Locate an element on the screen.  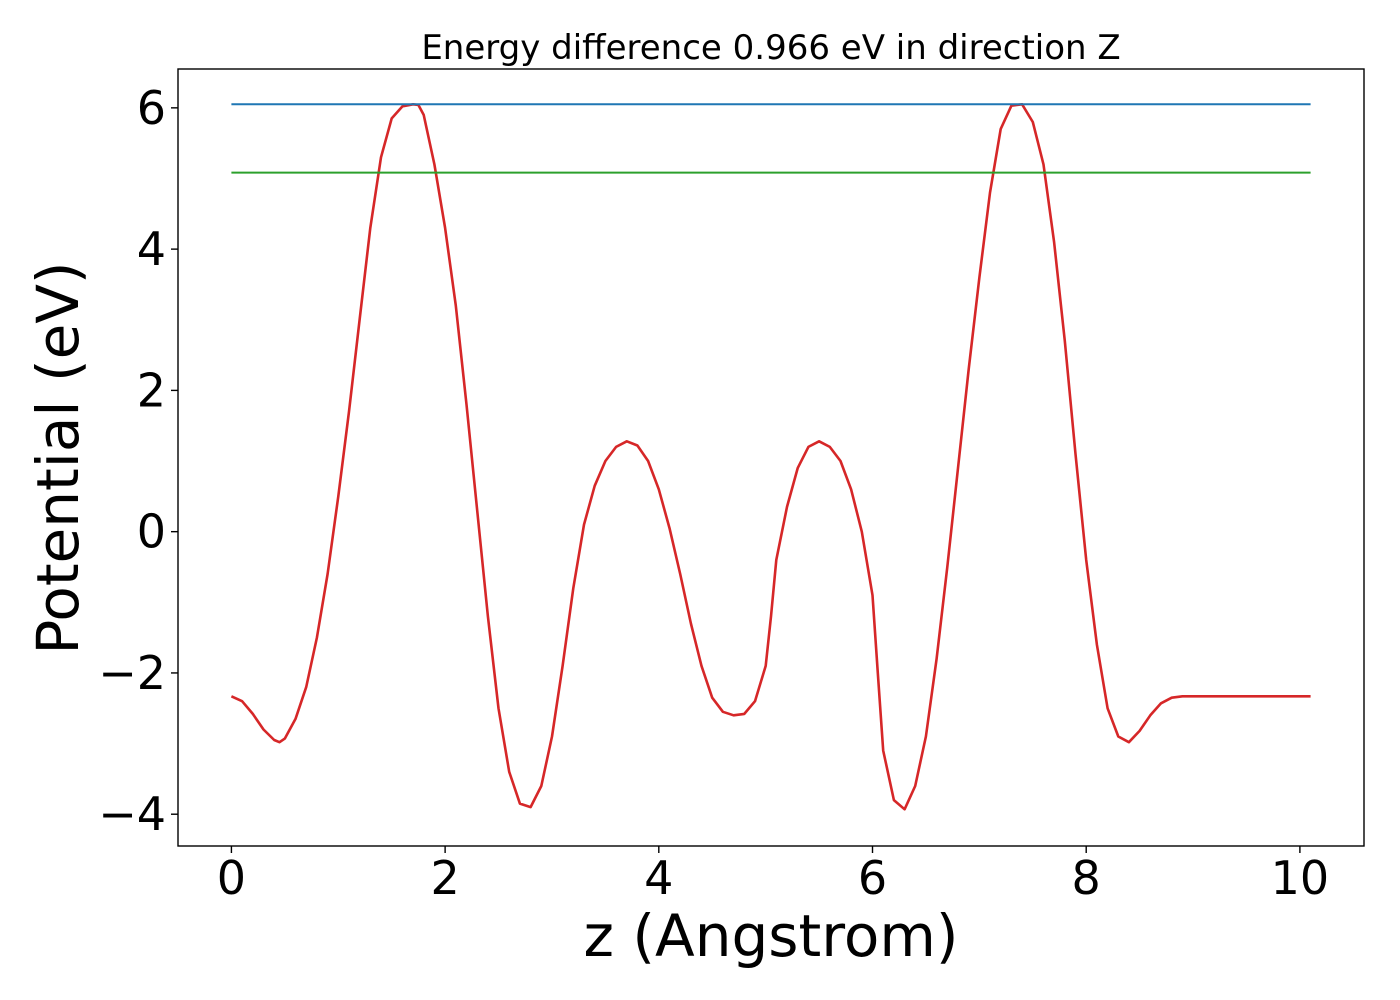
x-tick-label: 6 is located at coordinates (872, 878).